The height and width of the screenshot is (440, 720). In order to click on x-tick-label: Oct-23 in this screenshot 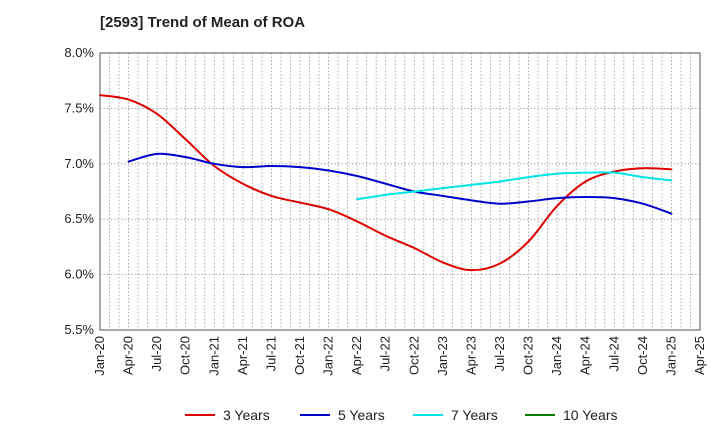, I will do `click(528, 355)`.